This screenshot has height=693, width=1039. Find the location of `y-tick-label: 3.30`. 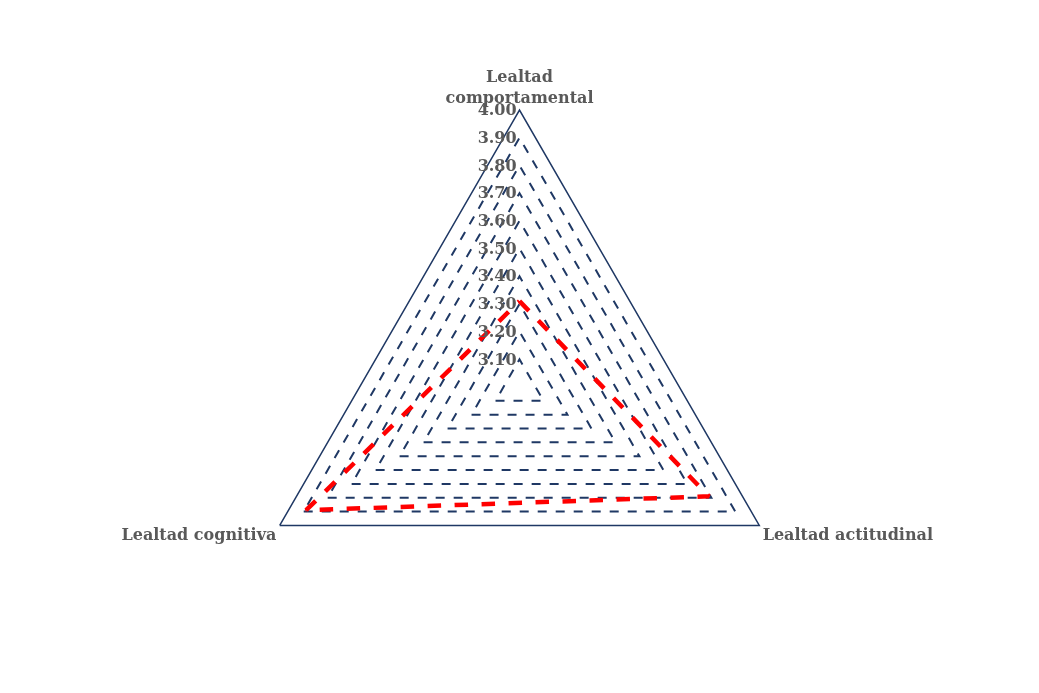

y-tick-label: 3.30 is located at coordinates (497, 304).